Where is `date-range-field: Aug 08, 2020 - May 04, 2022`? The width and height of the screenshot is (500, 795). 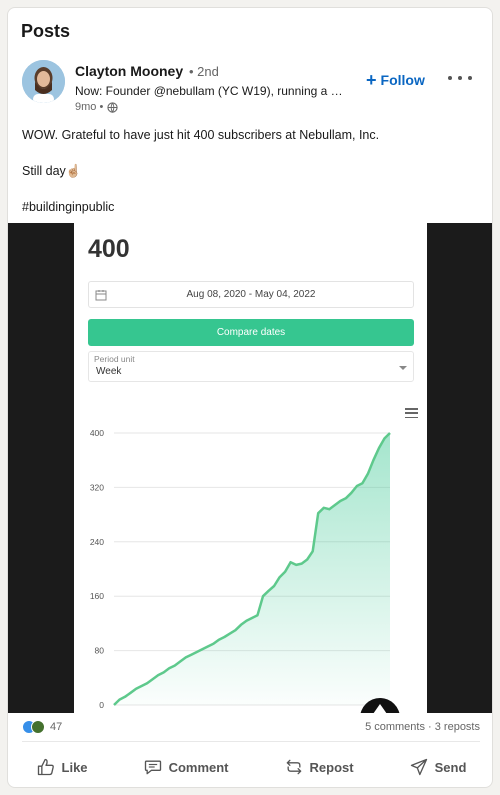 date-range-field: Aug 08, 2020 - May 04, 2022 is located at coordinates (251, 294).